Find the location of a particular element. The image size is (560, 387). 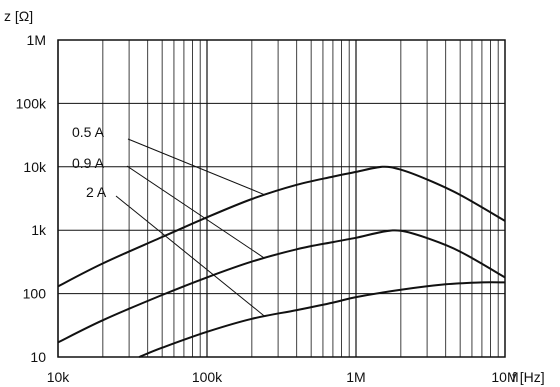

x-tick-label: 10k is located at coordinates (59, 377).